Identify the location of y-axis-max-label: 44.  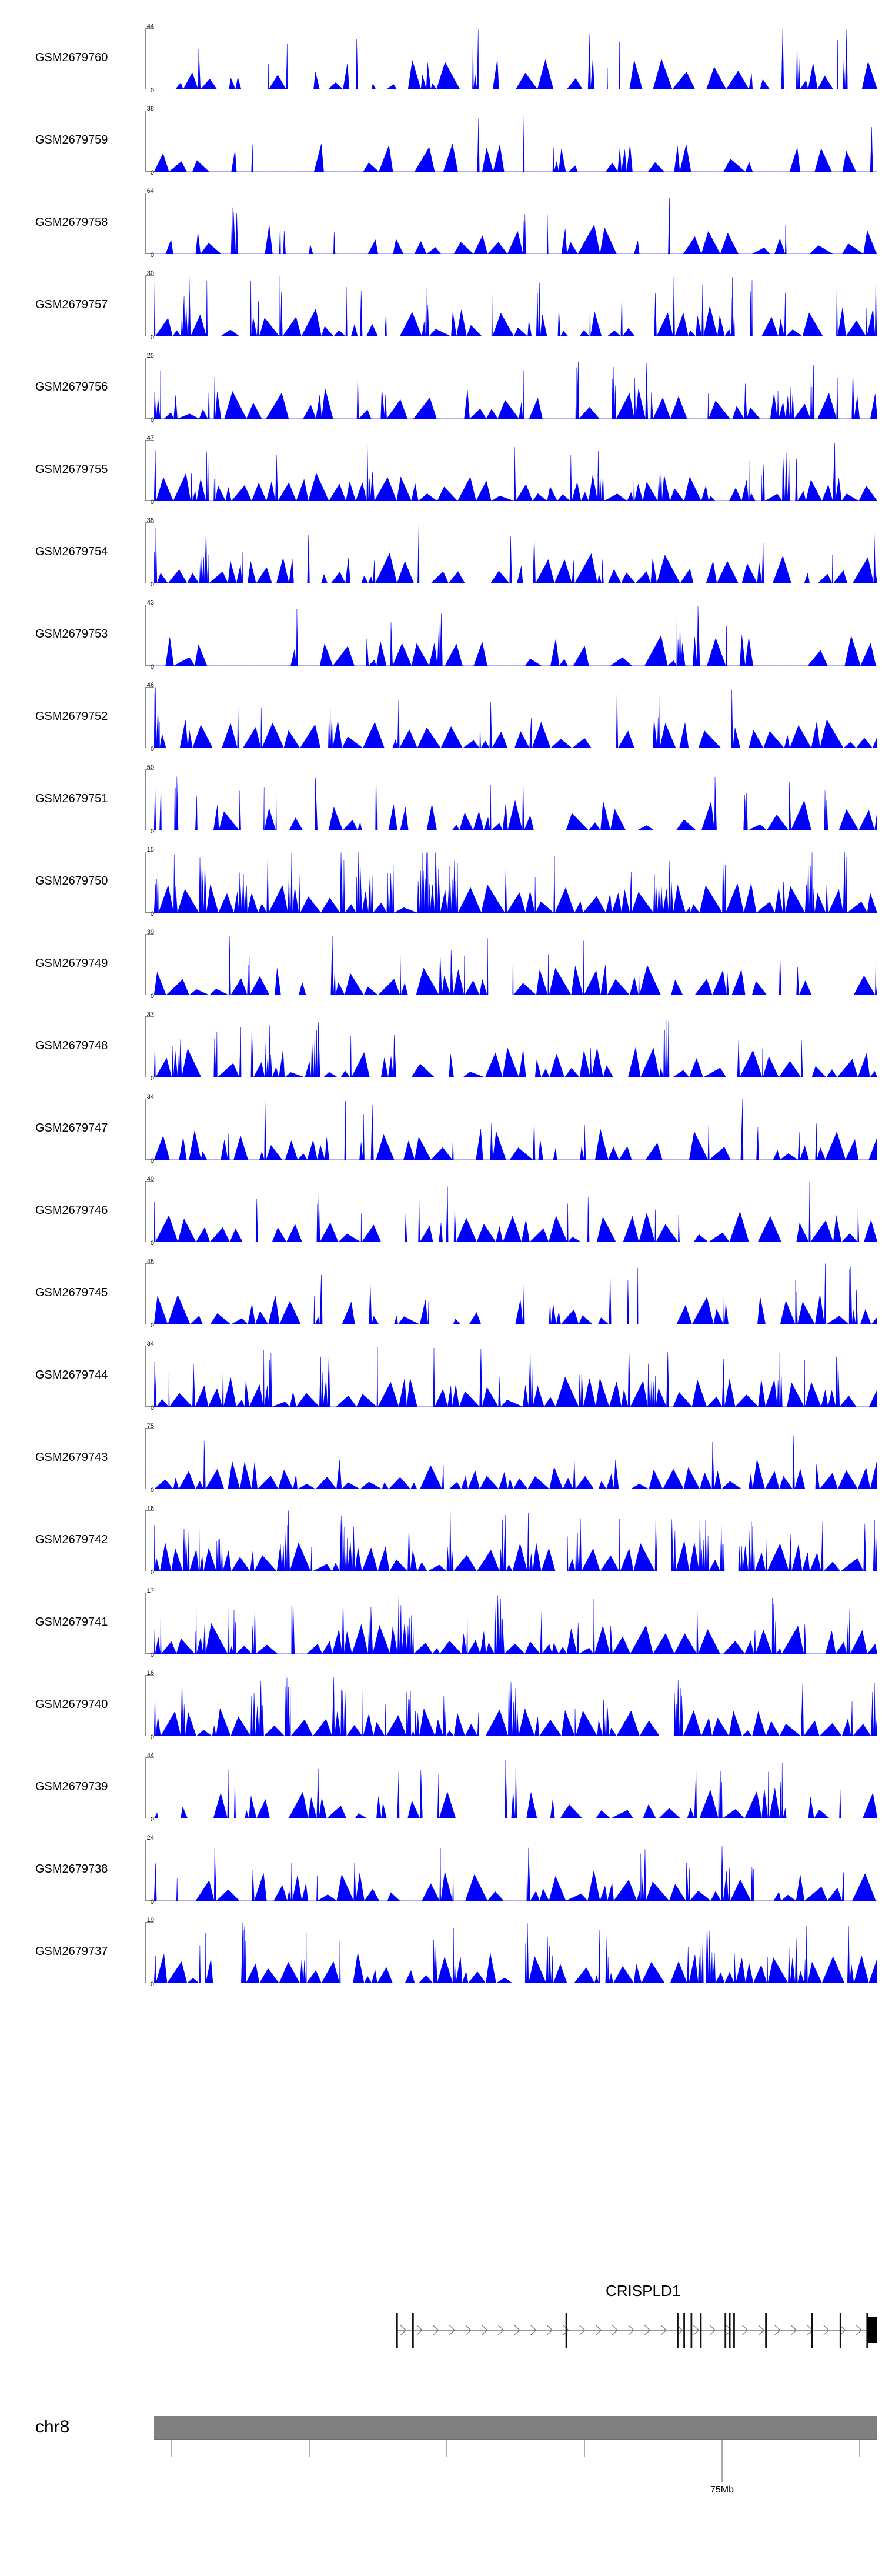
(150, 26).